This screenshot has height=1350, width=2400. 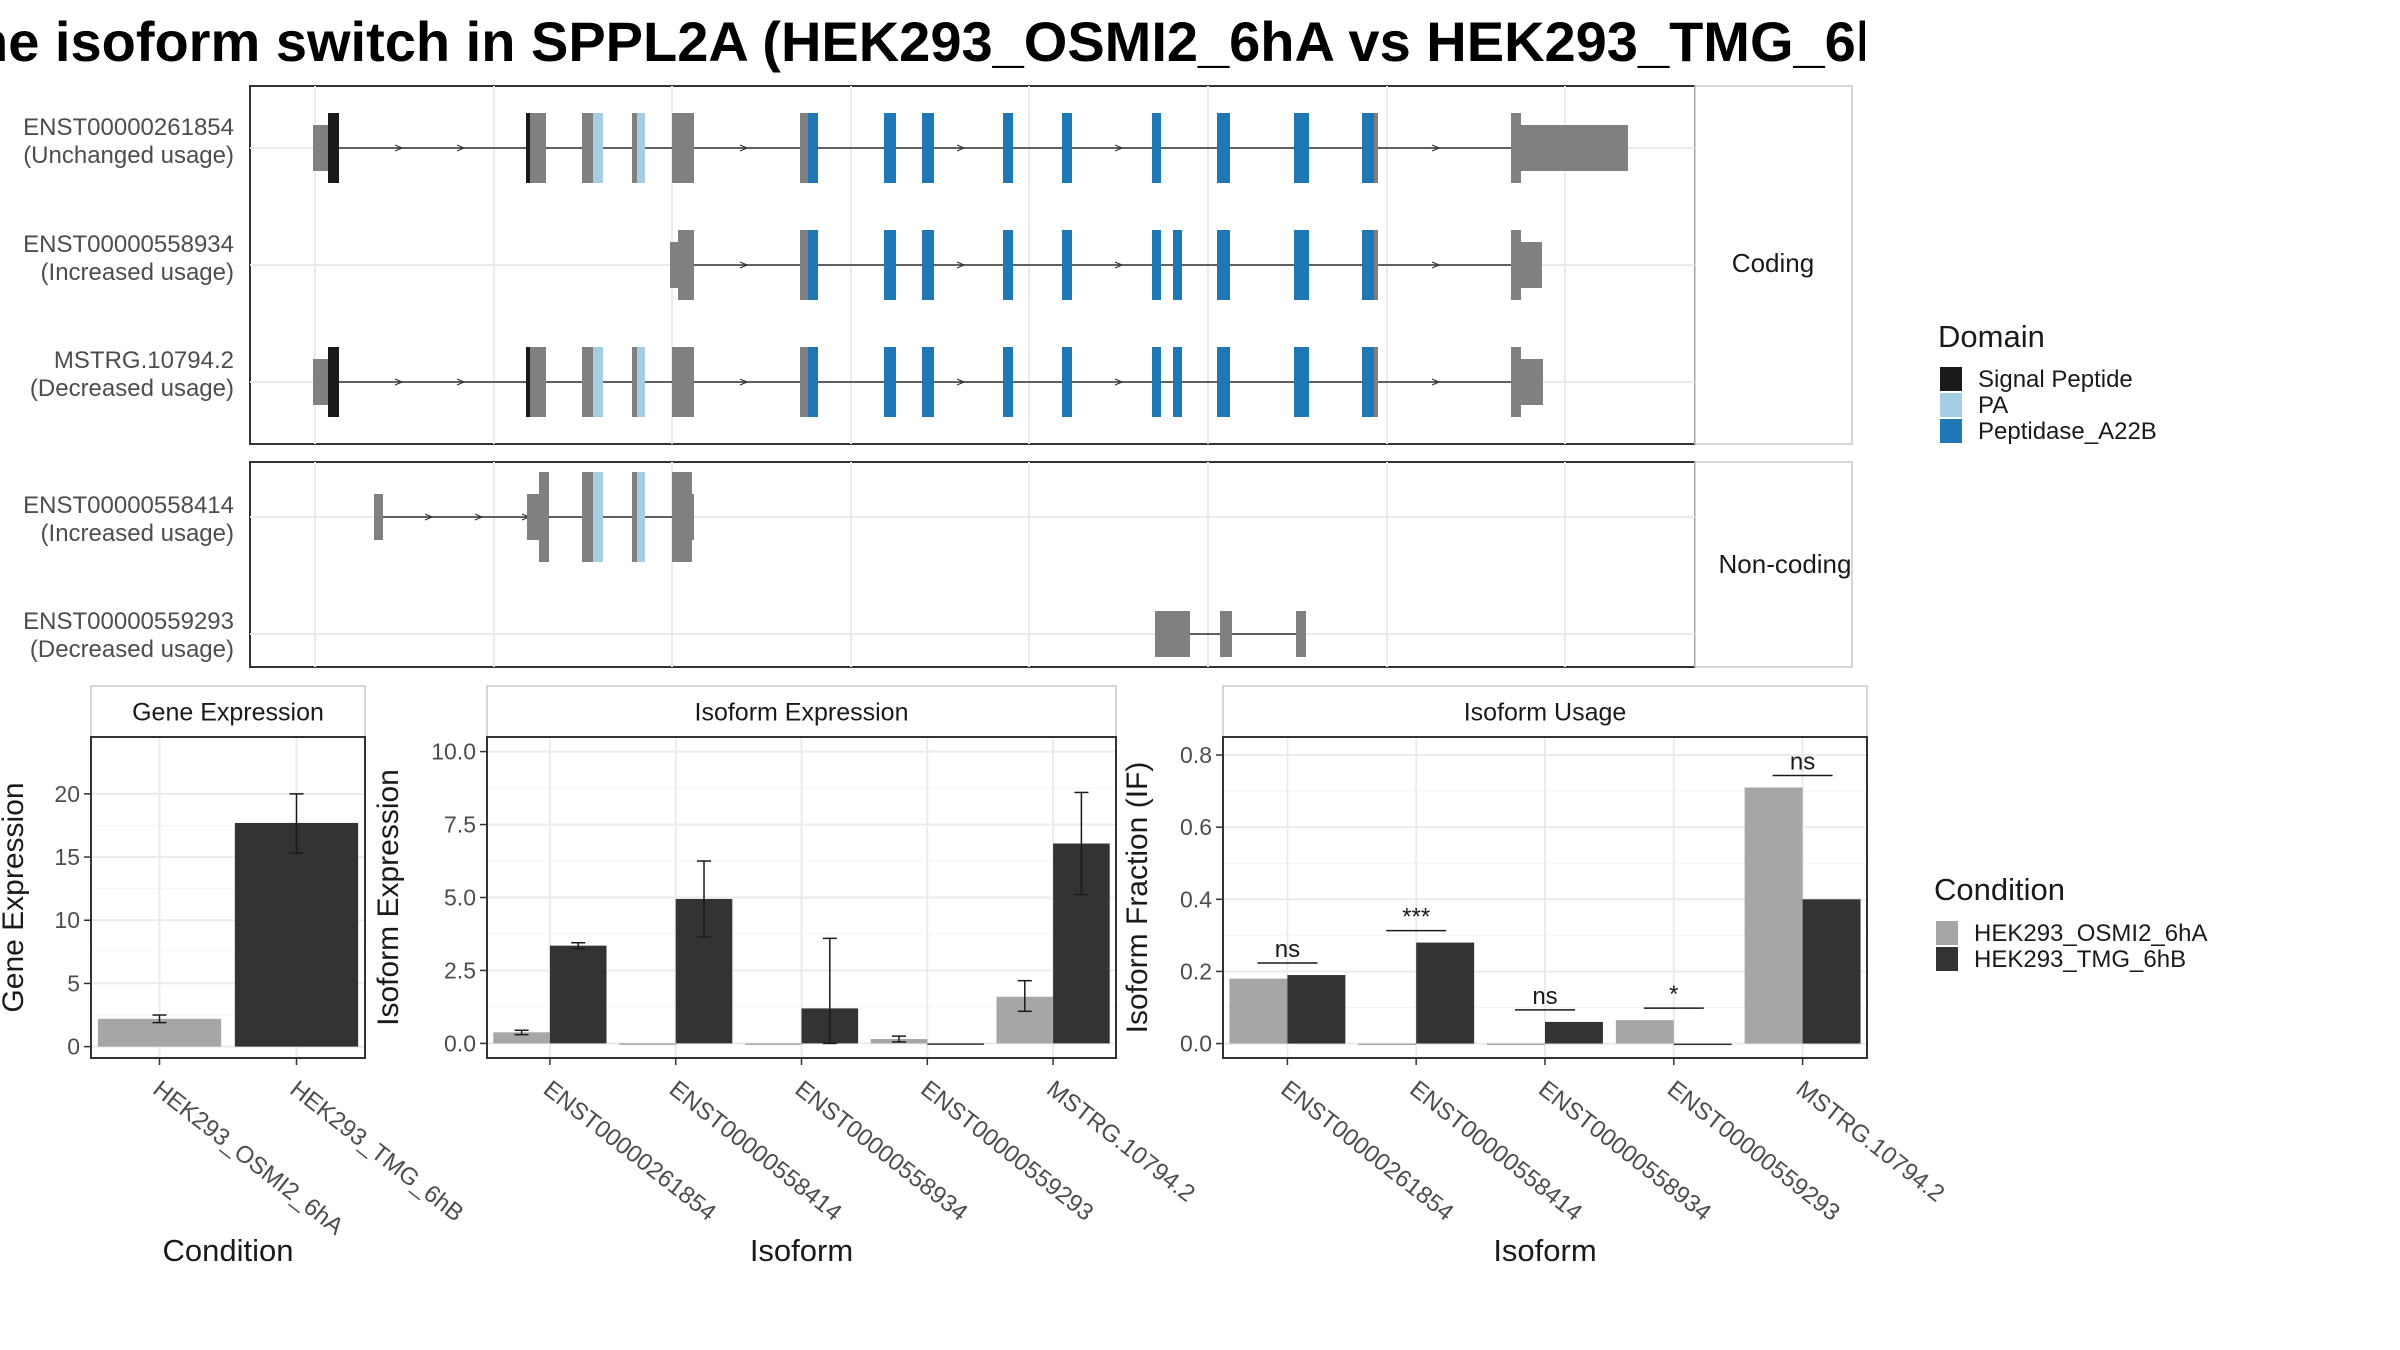 I want to click on isoform-label-id: ENST00000558934, so click(x=128, y=244).